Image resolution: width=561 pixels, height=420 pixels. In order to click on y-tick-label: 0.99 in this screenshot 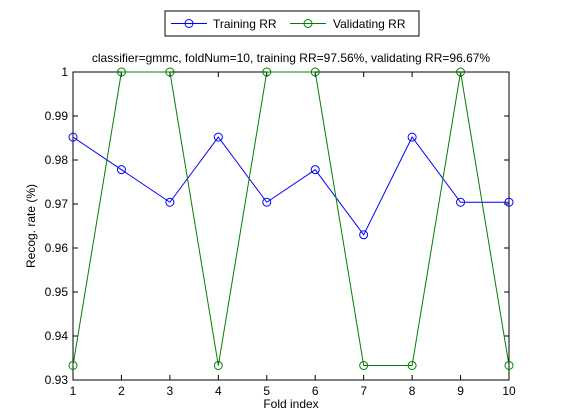, I will do `click(57, 116)`.